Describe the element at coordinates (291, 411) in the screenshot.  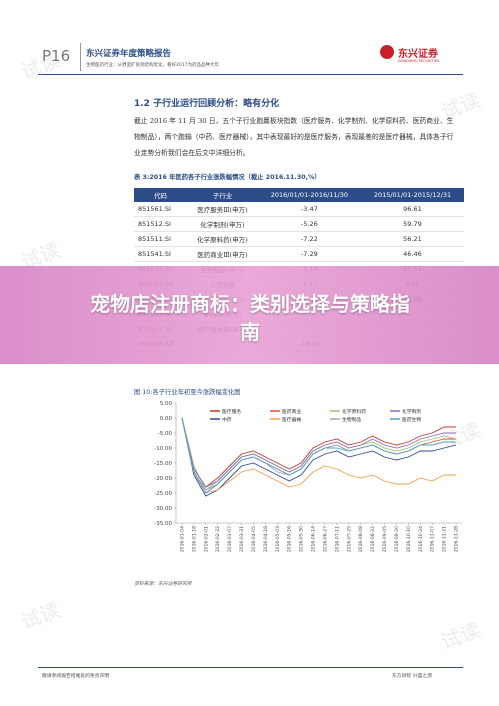
I see `legend-label: 医药商业` at that location.